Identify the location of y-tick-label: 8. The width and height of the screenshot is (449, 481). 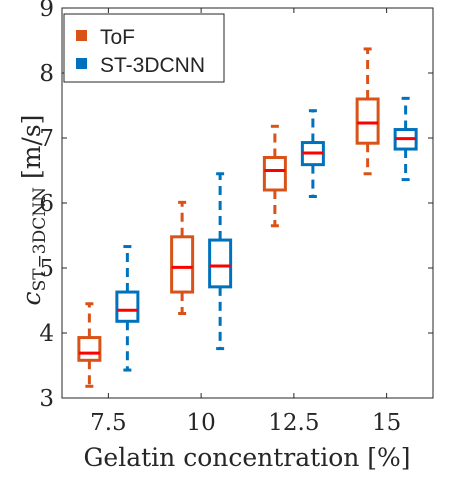
(46, 74).